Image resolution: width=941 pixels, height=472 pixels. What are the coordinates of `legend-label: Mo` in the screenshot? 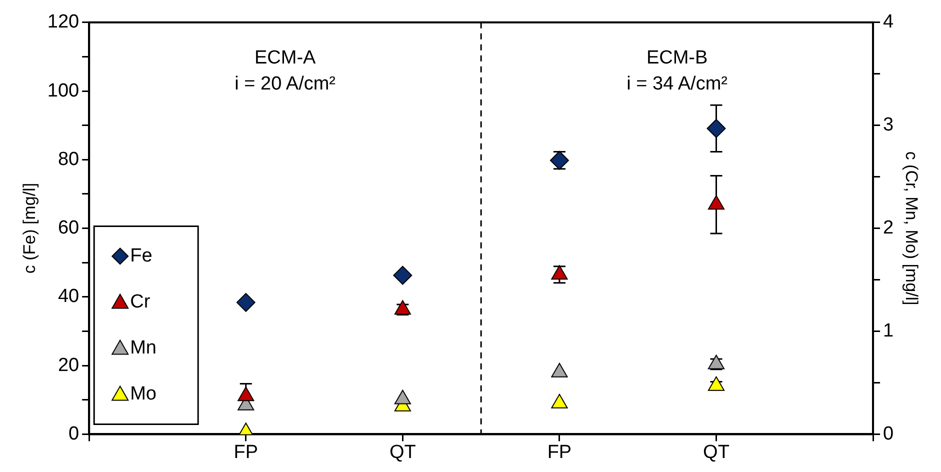 It's located at (143, 393).